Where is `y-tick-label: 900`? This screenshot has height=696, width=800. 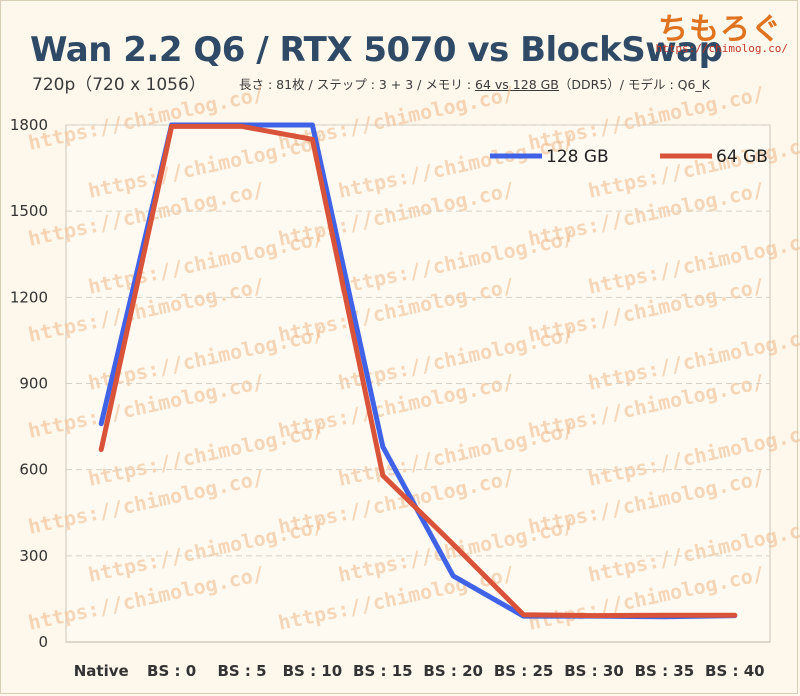
y-tick-label: 900 is located at coordinates (33, 384).